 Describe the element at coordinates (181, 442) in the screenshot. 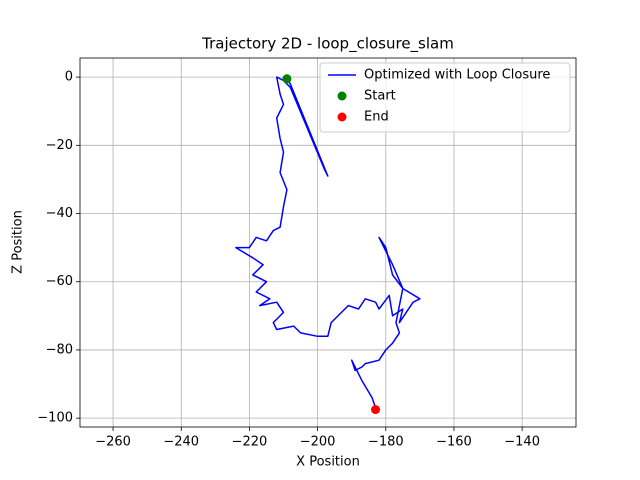

I see `x-tick-label: −240` at that location.